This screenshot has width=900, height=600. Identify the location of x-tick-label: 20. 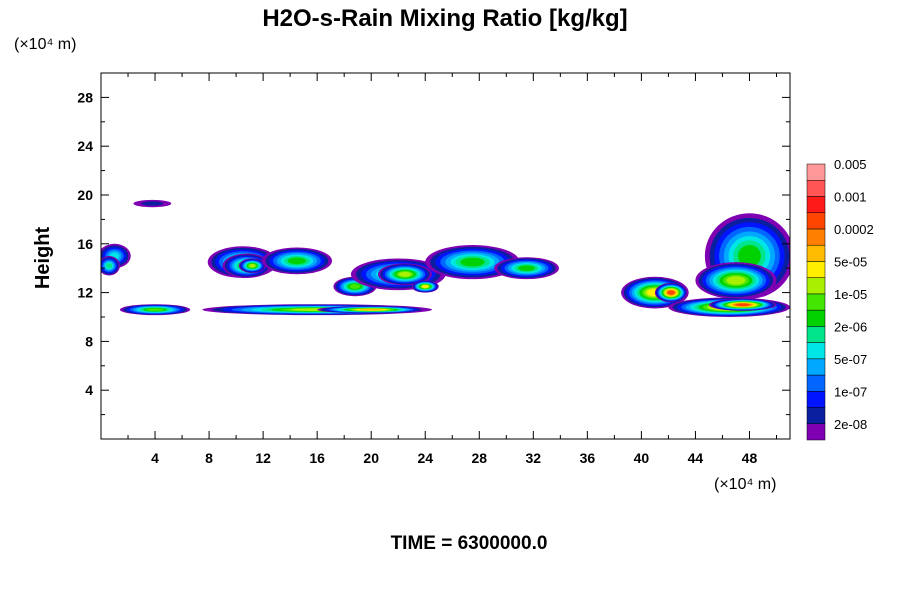
(371, 458).